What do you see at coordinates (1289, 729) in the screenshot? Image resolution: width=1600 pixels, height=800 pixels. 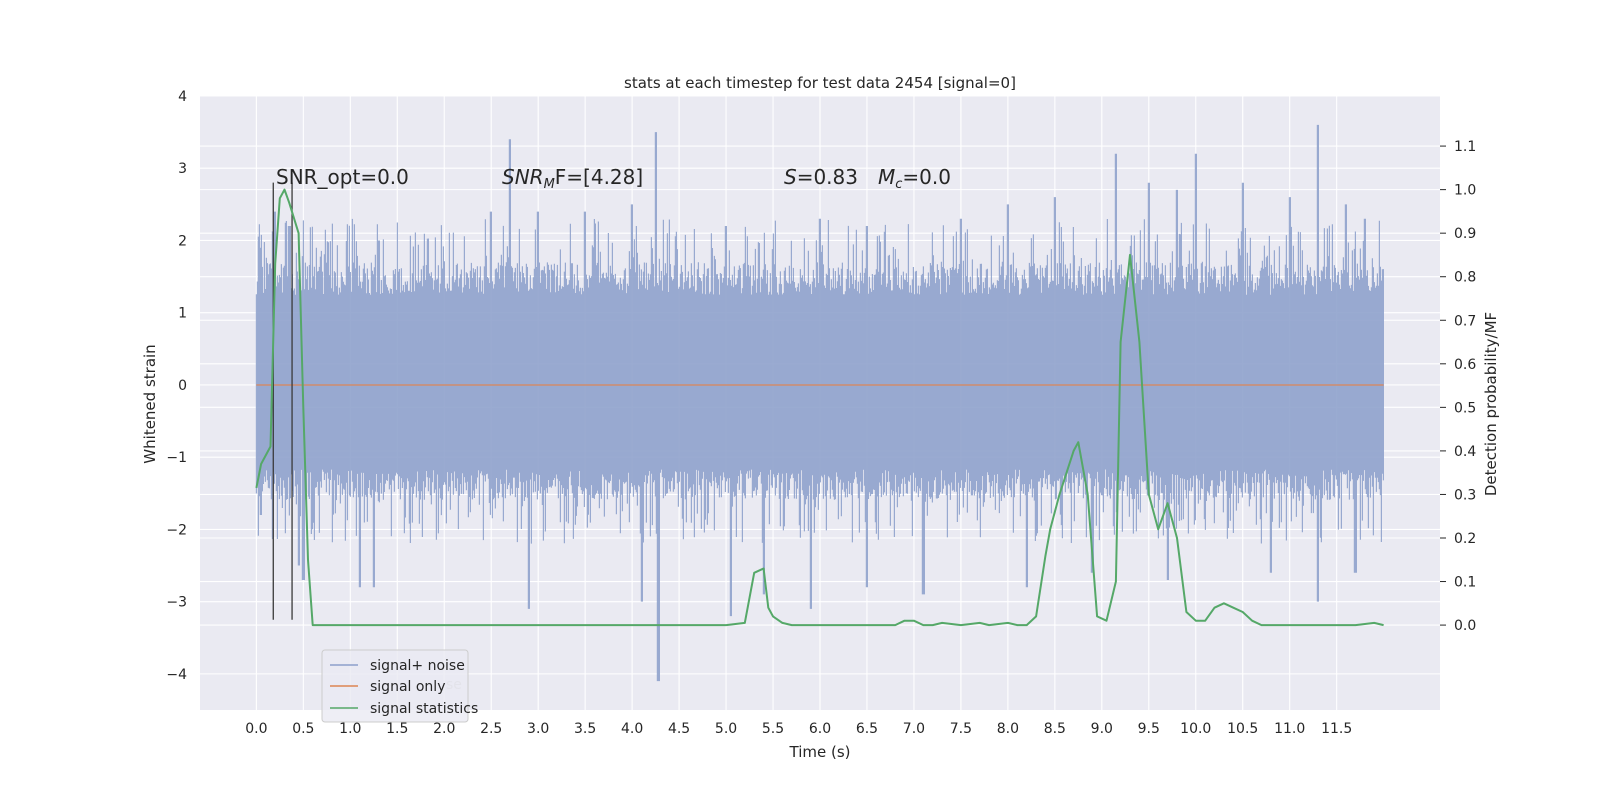 I see `x-tick-label: 11.0` at bounding box center [1289, 729].